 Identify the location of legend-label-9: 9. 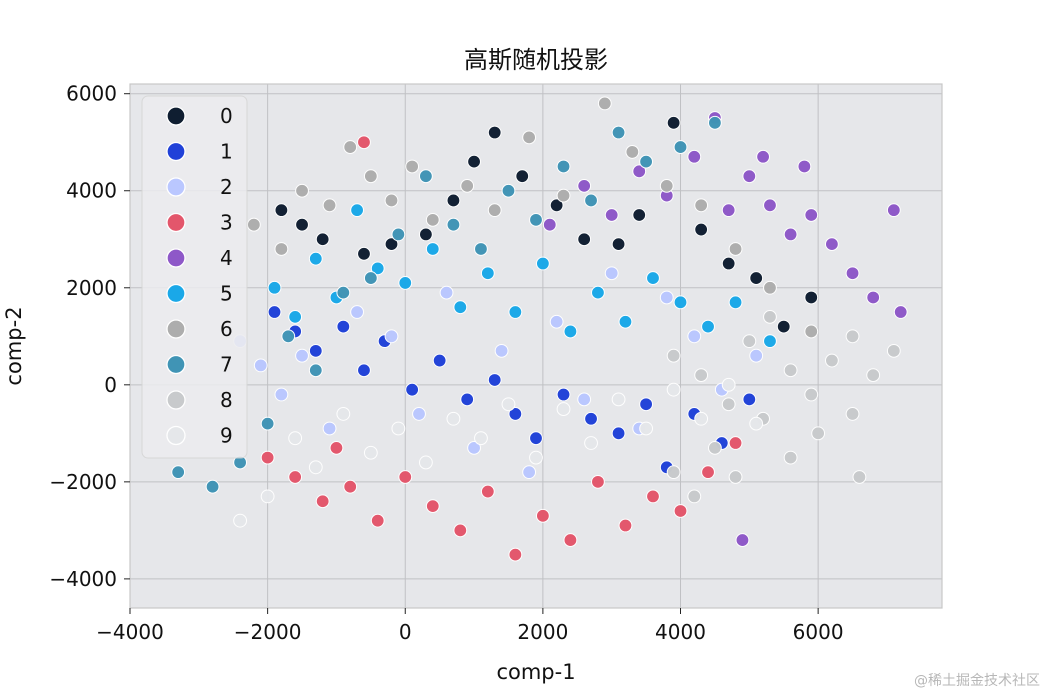
(226, 436).